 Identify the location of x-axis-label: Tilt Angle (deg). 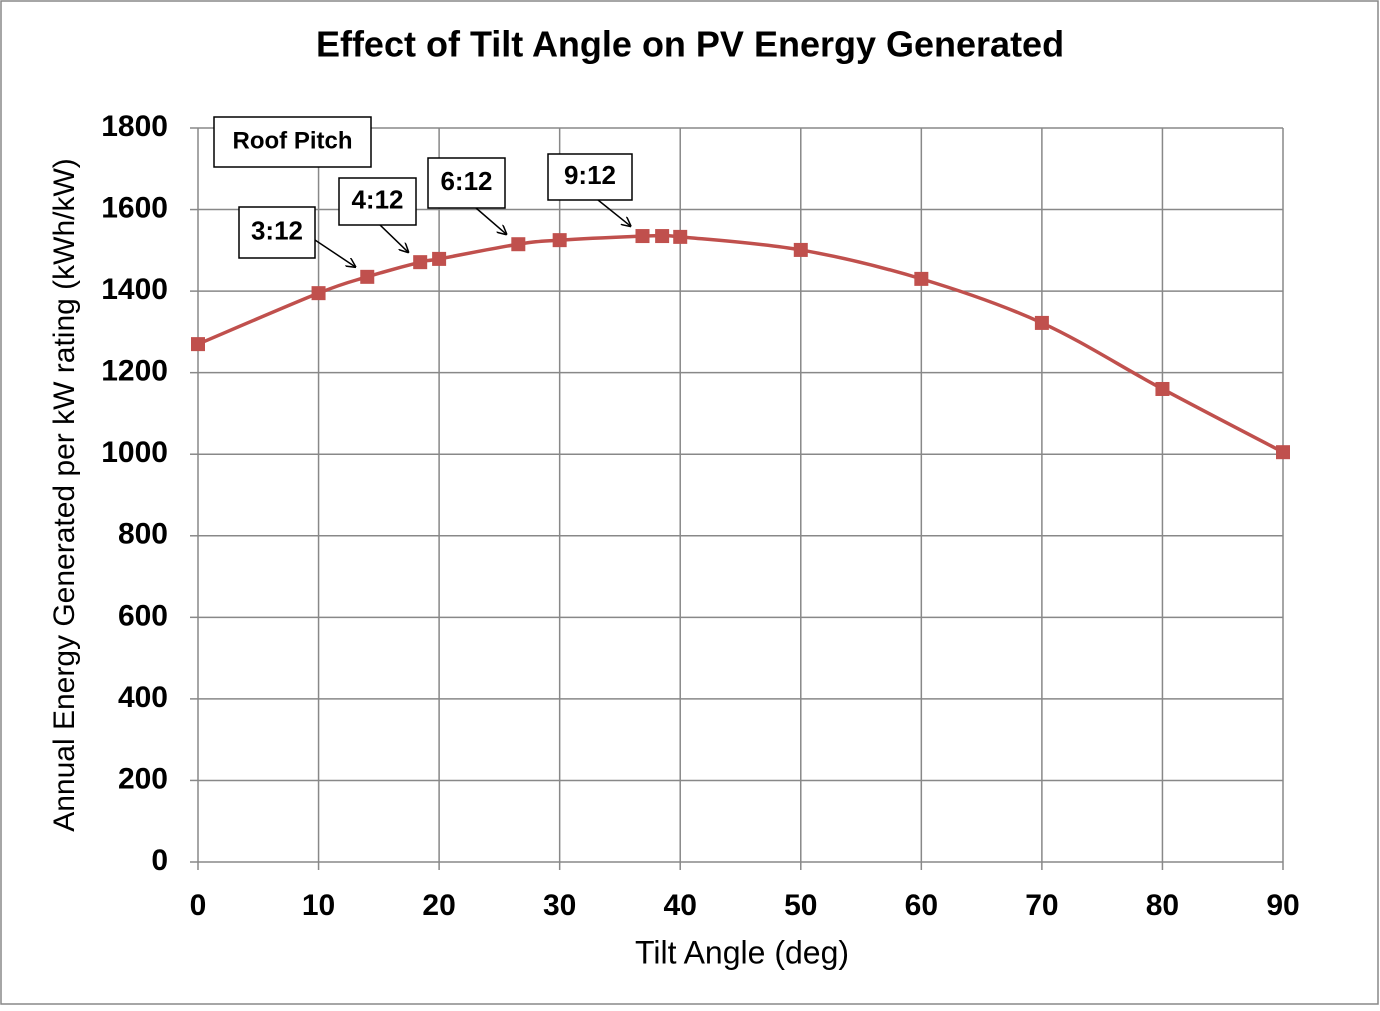
(742, 952).